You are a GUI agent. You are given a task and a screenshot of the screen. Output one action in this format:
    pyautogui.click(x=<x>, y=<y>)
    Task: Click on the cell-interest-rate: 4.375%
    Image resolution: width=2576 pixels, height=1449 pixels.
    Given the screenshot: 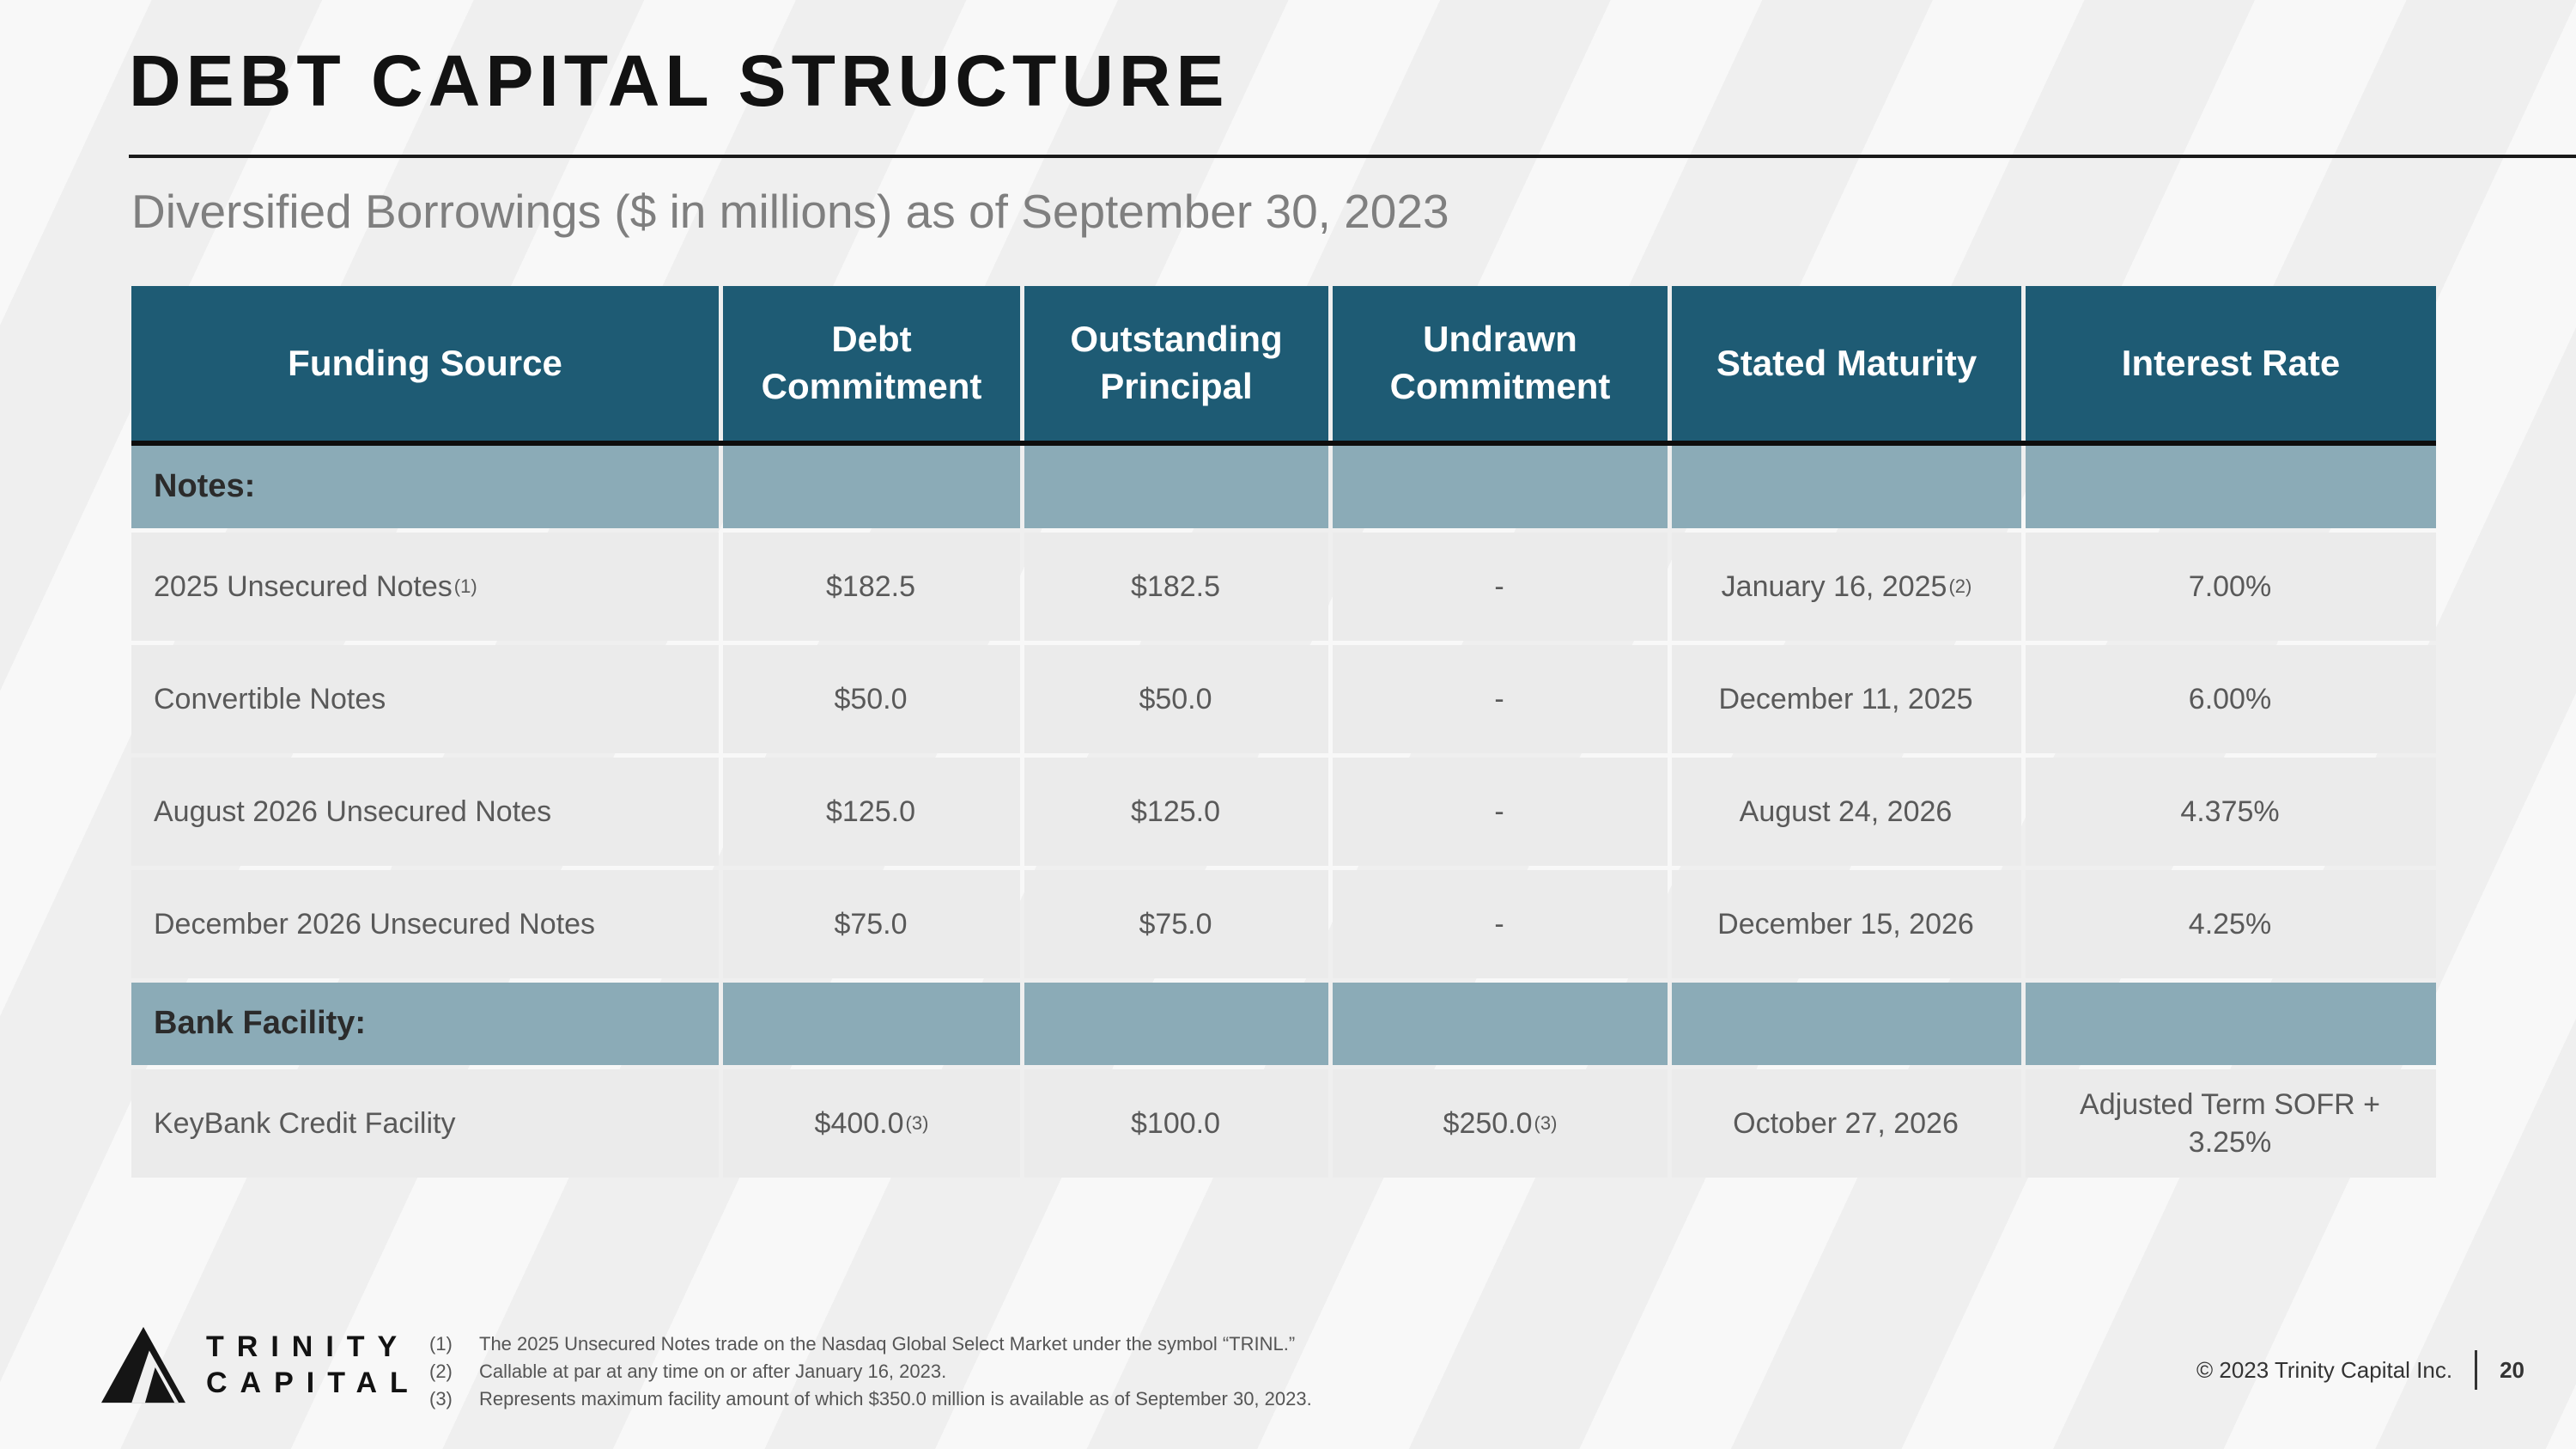 What is the action you would take?
    pyautogui.click(x=2231, y=812)
    